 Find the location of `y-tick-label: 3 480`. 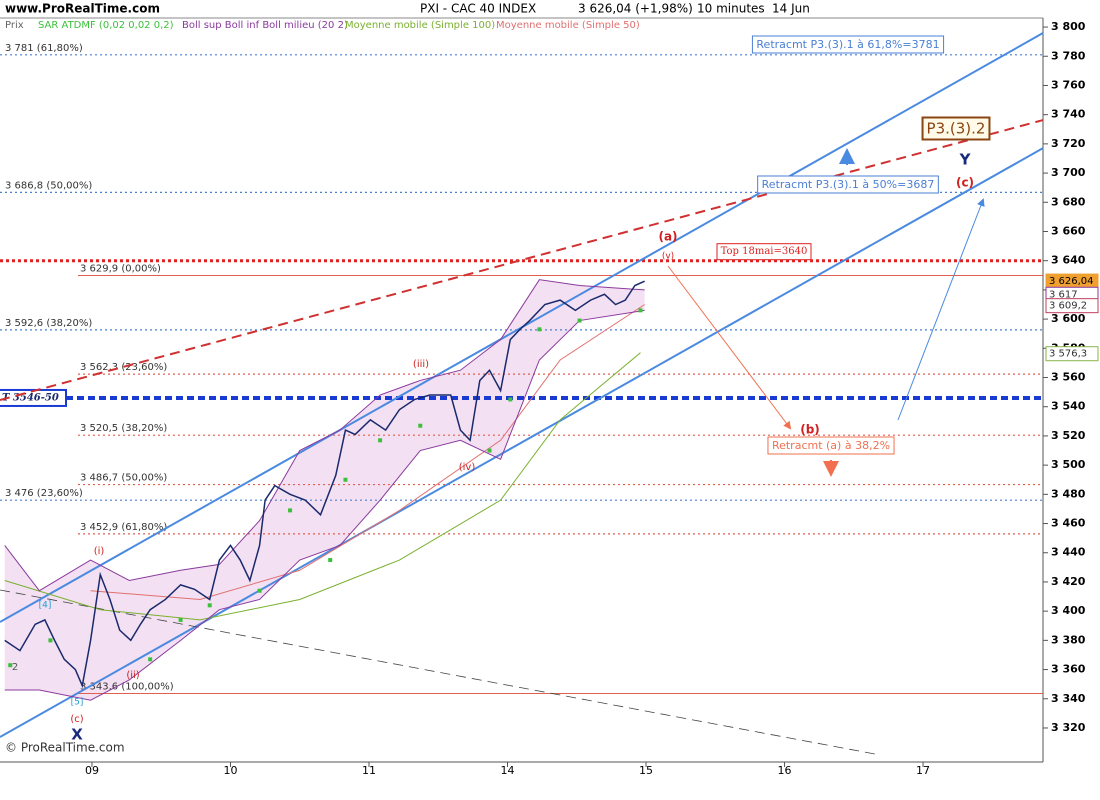

y-tick-label: 3 480 is located at coordinates (1068, 493).